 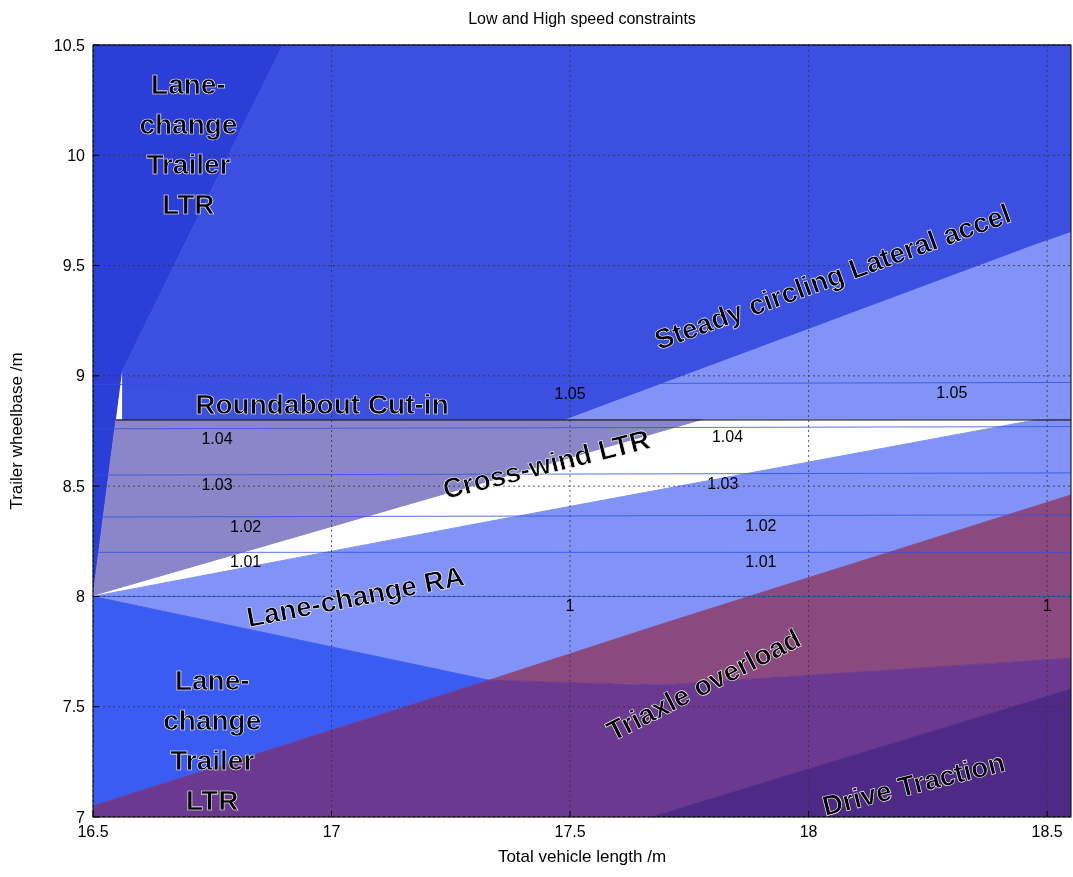 I want to click on y-tick-label: 8, so click(x=81, y=597).